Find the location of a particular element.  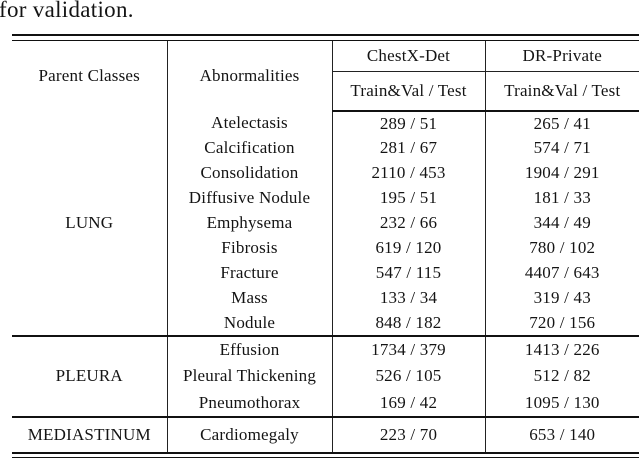

subheader-trainval-test-dr: Train&Val / Test is located at coordinates (561, 91).